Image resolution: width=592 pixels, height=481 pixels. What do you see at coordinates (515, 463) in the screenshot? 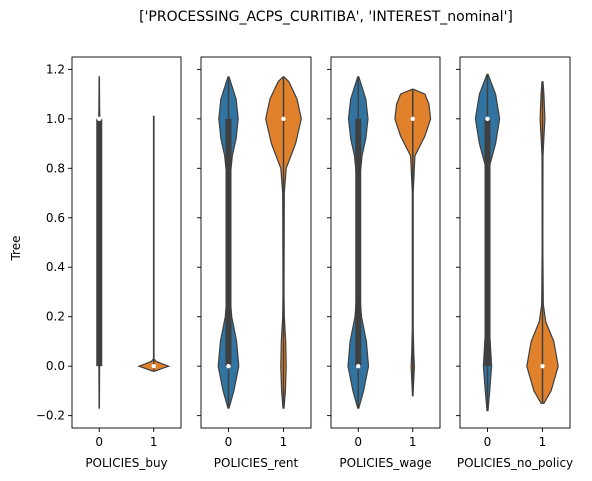
I see `x-axis-label-4: POLICIES_no_policy` at bounding box center [515, 463].